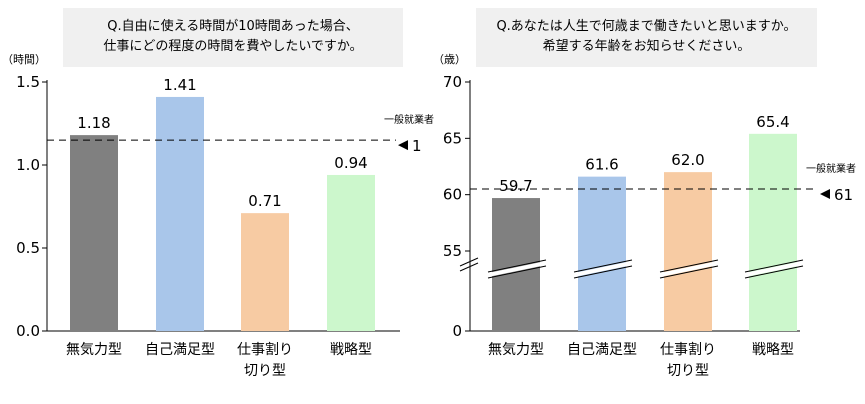  I want to click on bar-value-label: 61.6, so click(601, 165).